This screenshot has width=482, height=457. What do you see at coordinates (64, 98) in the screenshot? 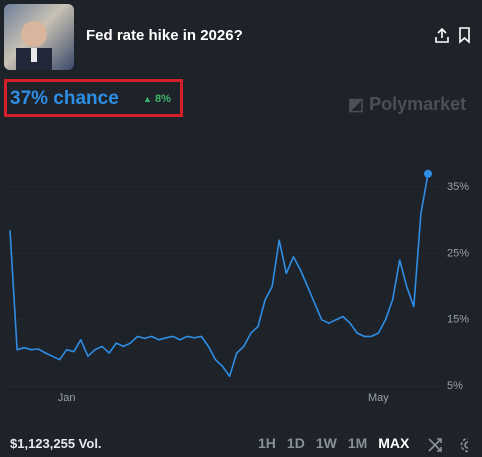
I see `chance: 37% chance` at bounding box center [64, 98].